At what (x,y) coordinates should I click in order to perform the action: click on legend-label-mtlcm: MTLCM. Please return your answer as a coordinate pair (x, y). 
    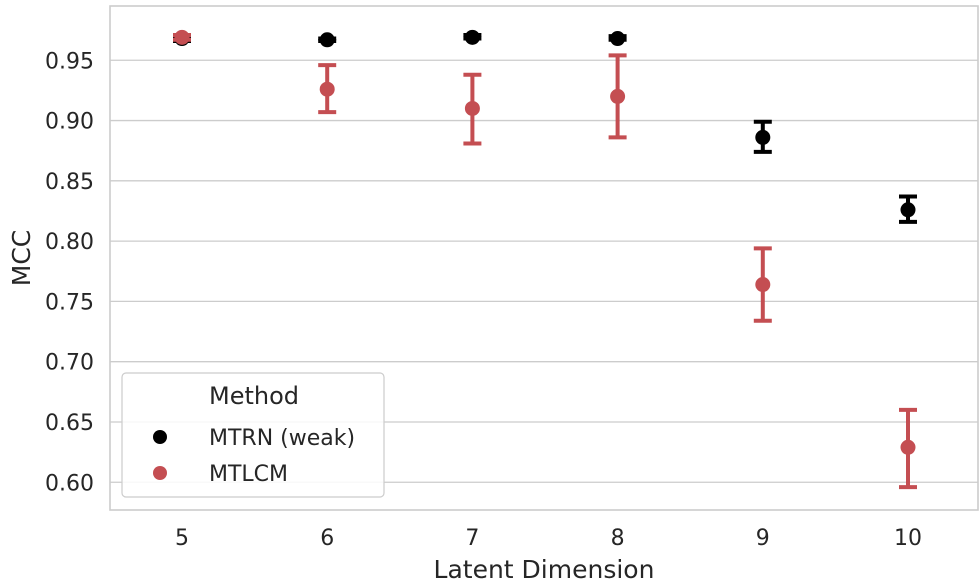
    Looking at the image, I should click on (248, 474).